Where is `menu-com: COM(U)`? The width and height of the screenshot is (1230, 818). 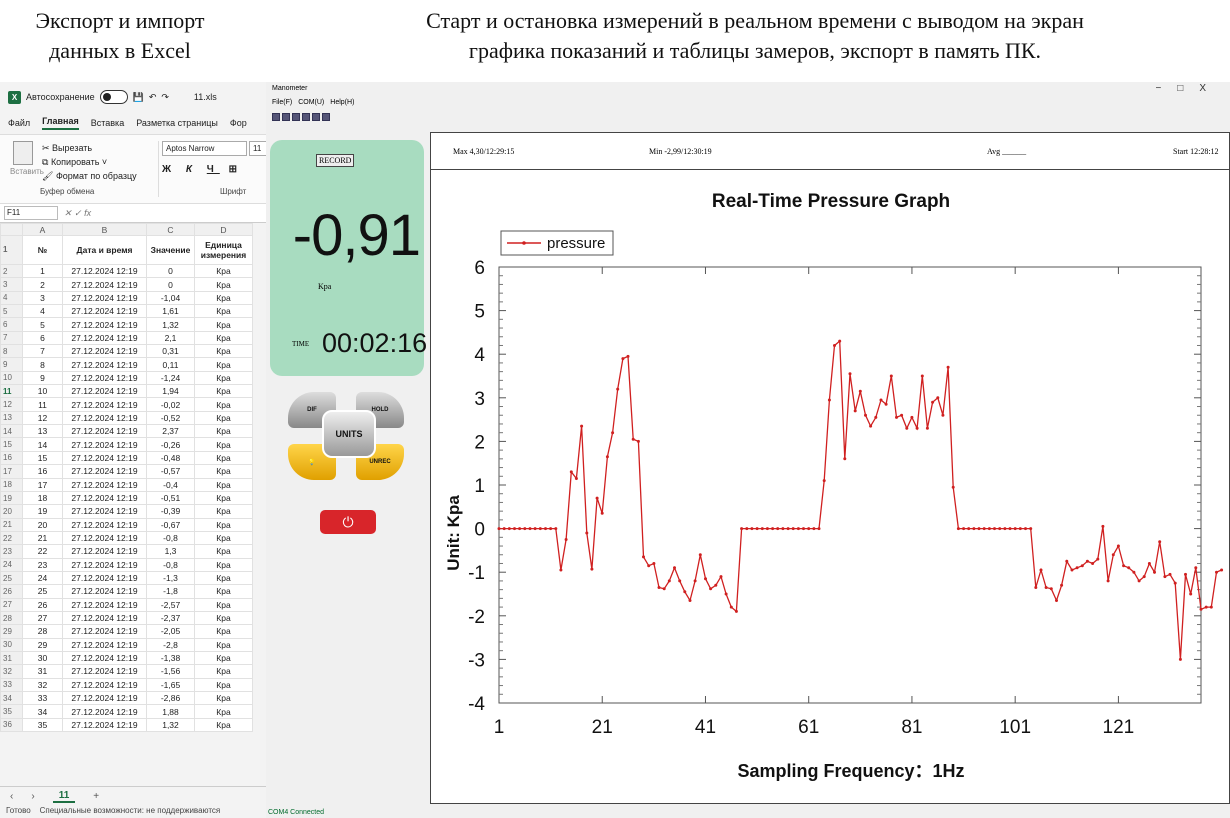
menu-com: COM(U) is located at coordinates (311, 102).